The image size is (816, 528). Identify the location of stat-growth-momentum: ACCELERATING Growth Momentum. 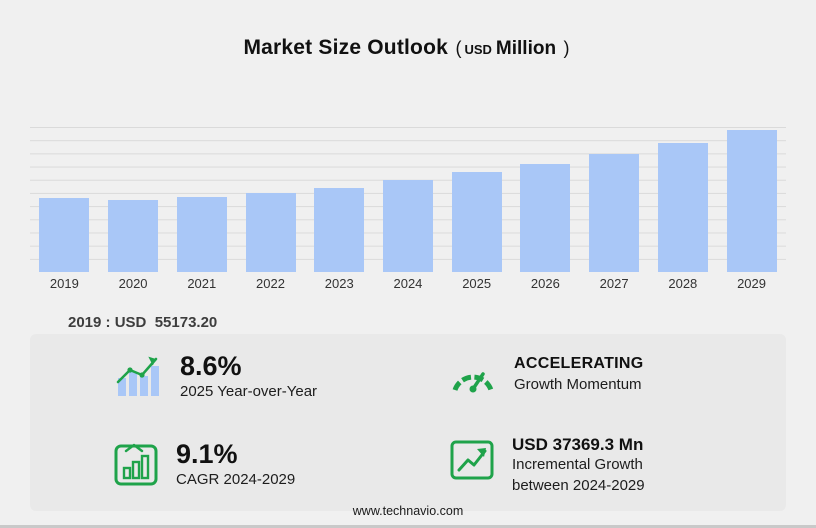
(546, 375).